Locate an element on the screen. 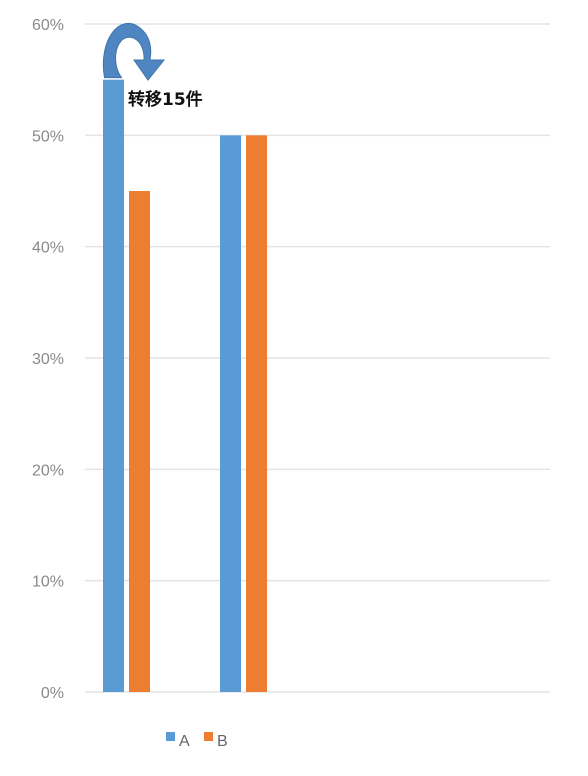  y-tick-label: 10% is located at coordinates (48, 582).